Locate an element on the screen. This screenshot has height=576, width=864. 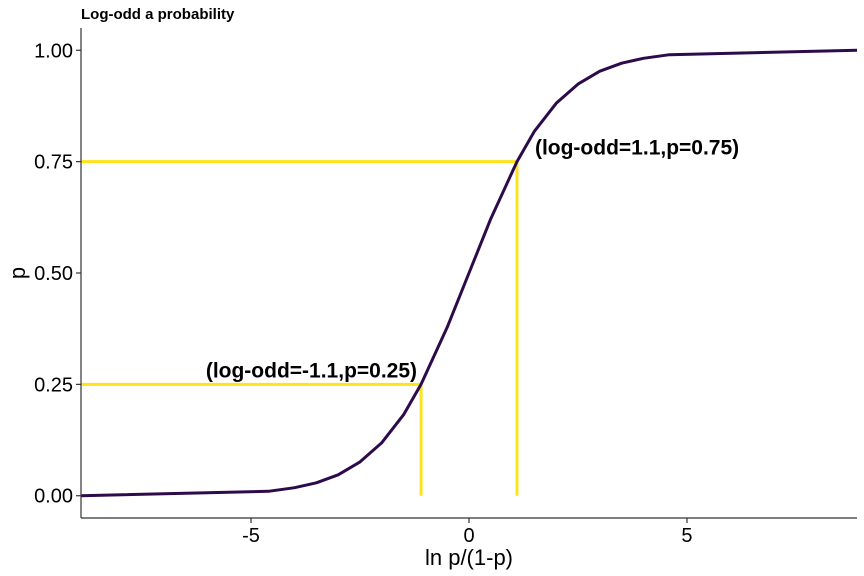
x-axis-ticks: -5 0 5 is located at coordinates (467, 532).